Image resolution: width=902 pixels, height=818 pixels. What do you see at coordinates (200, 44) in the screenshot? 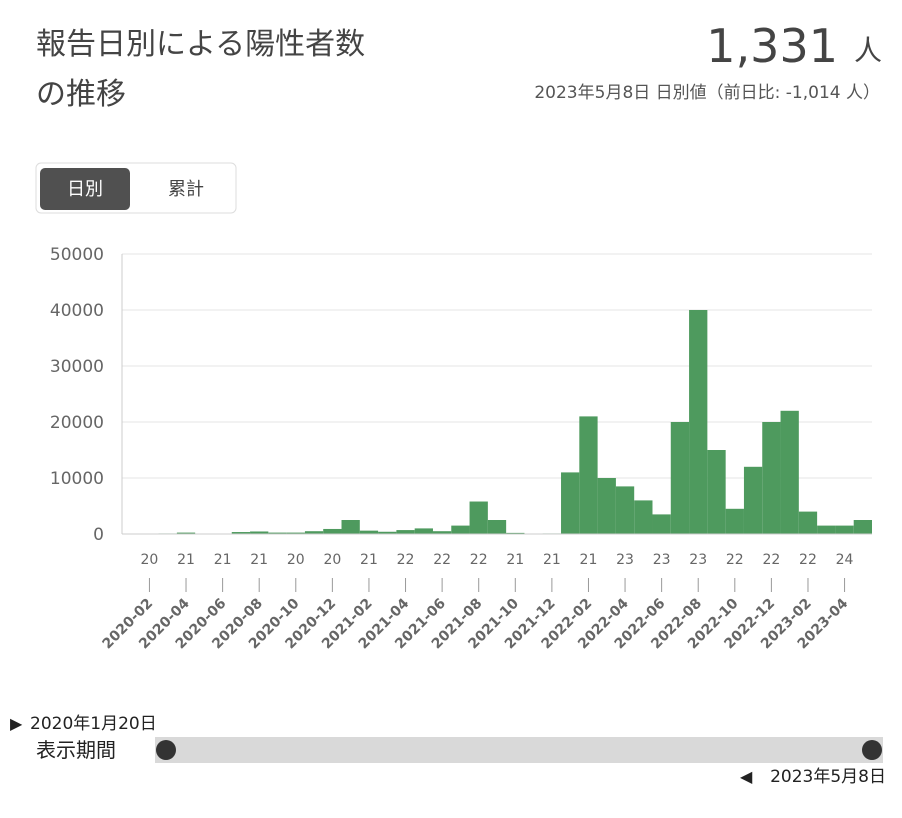
I see `title-line1: 報告日別による陽性者数` at bounding box center [200, 44].